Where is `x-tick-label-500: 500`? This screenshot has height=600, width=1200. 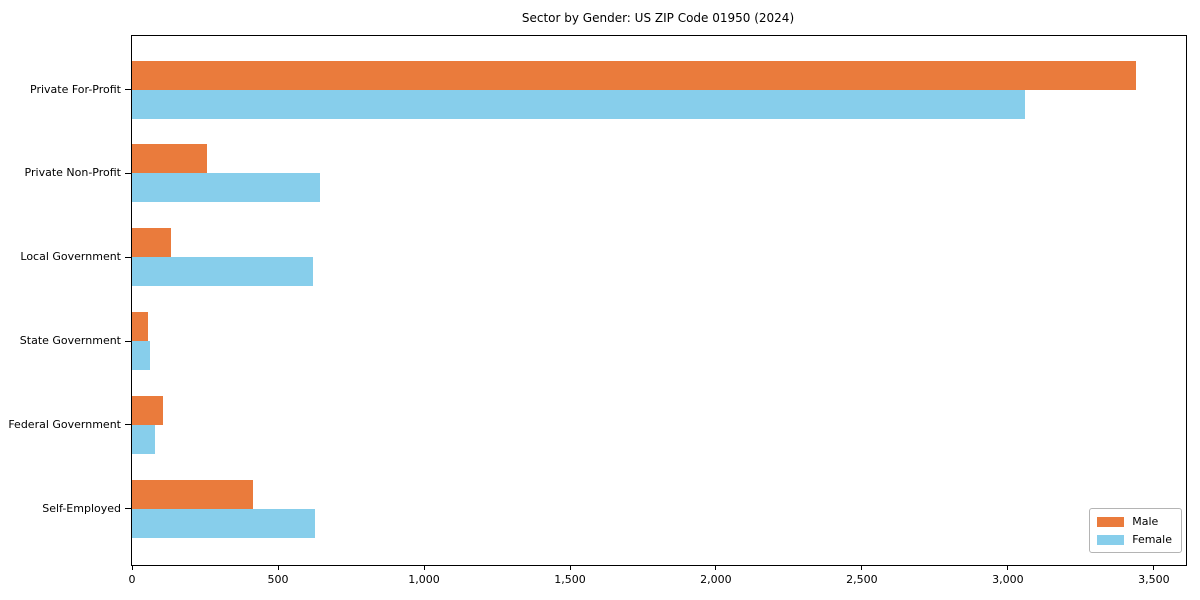
x-tick-label-500: 500 is located at coordinates (278, 579).